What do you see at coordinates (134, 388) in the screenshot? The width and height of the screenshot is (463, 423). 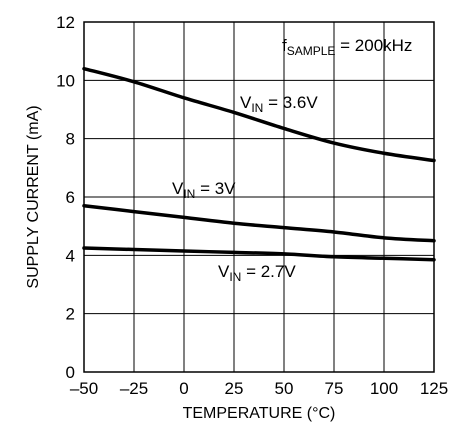 I see `x-tick-label: –25` at bounding box center [134, 388].